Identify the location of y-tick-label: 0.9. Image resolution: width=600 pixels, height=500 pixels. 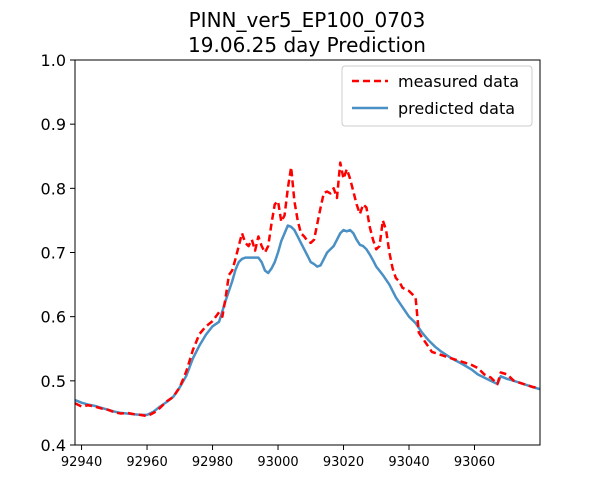
(53, 124).